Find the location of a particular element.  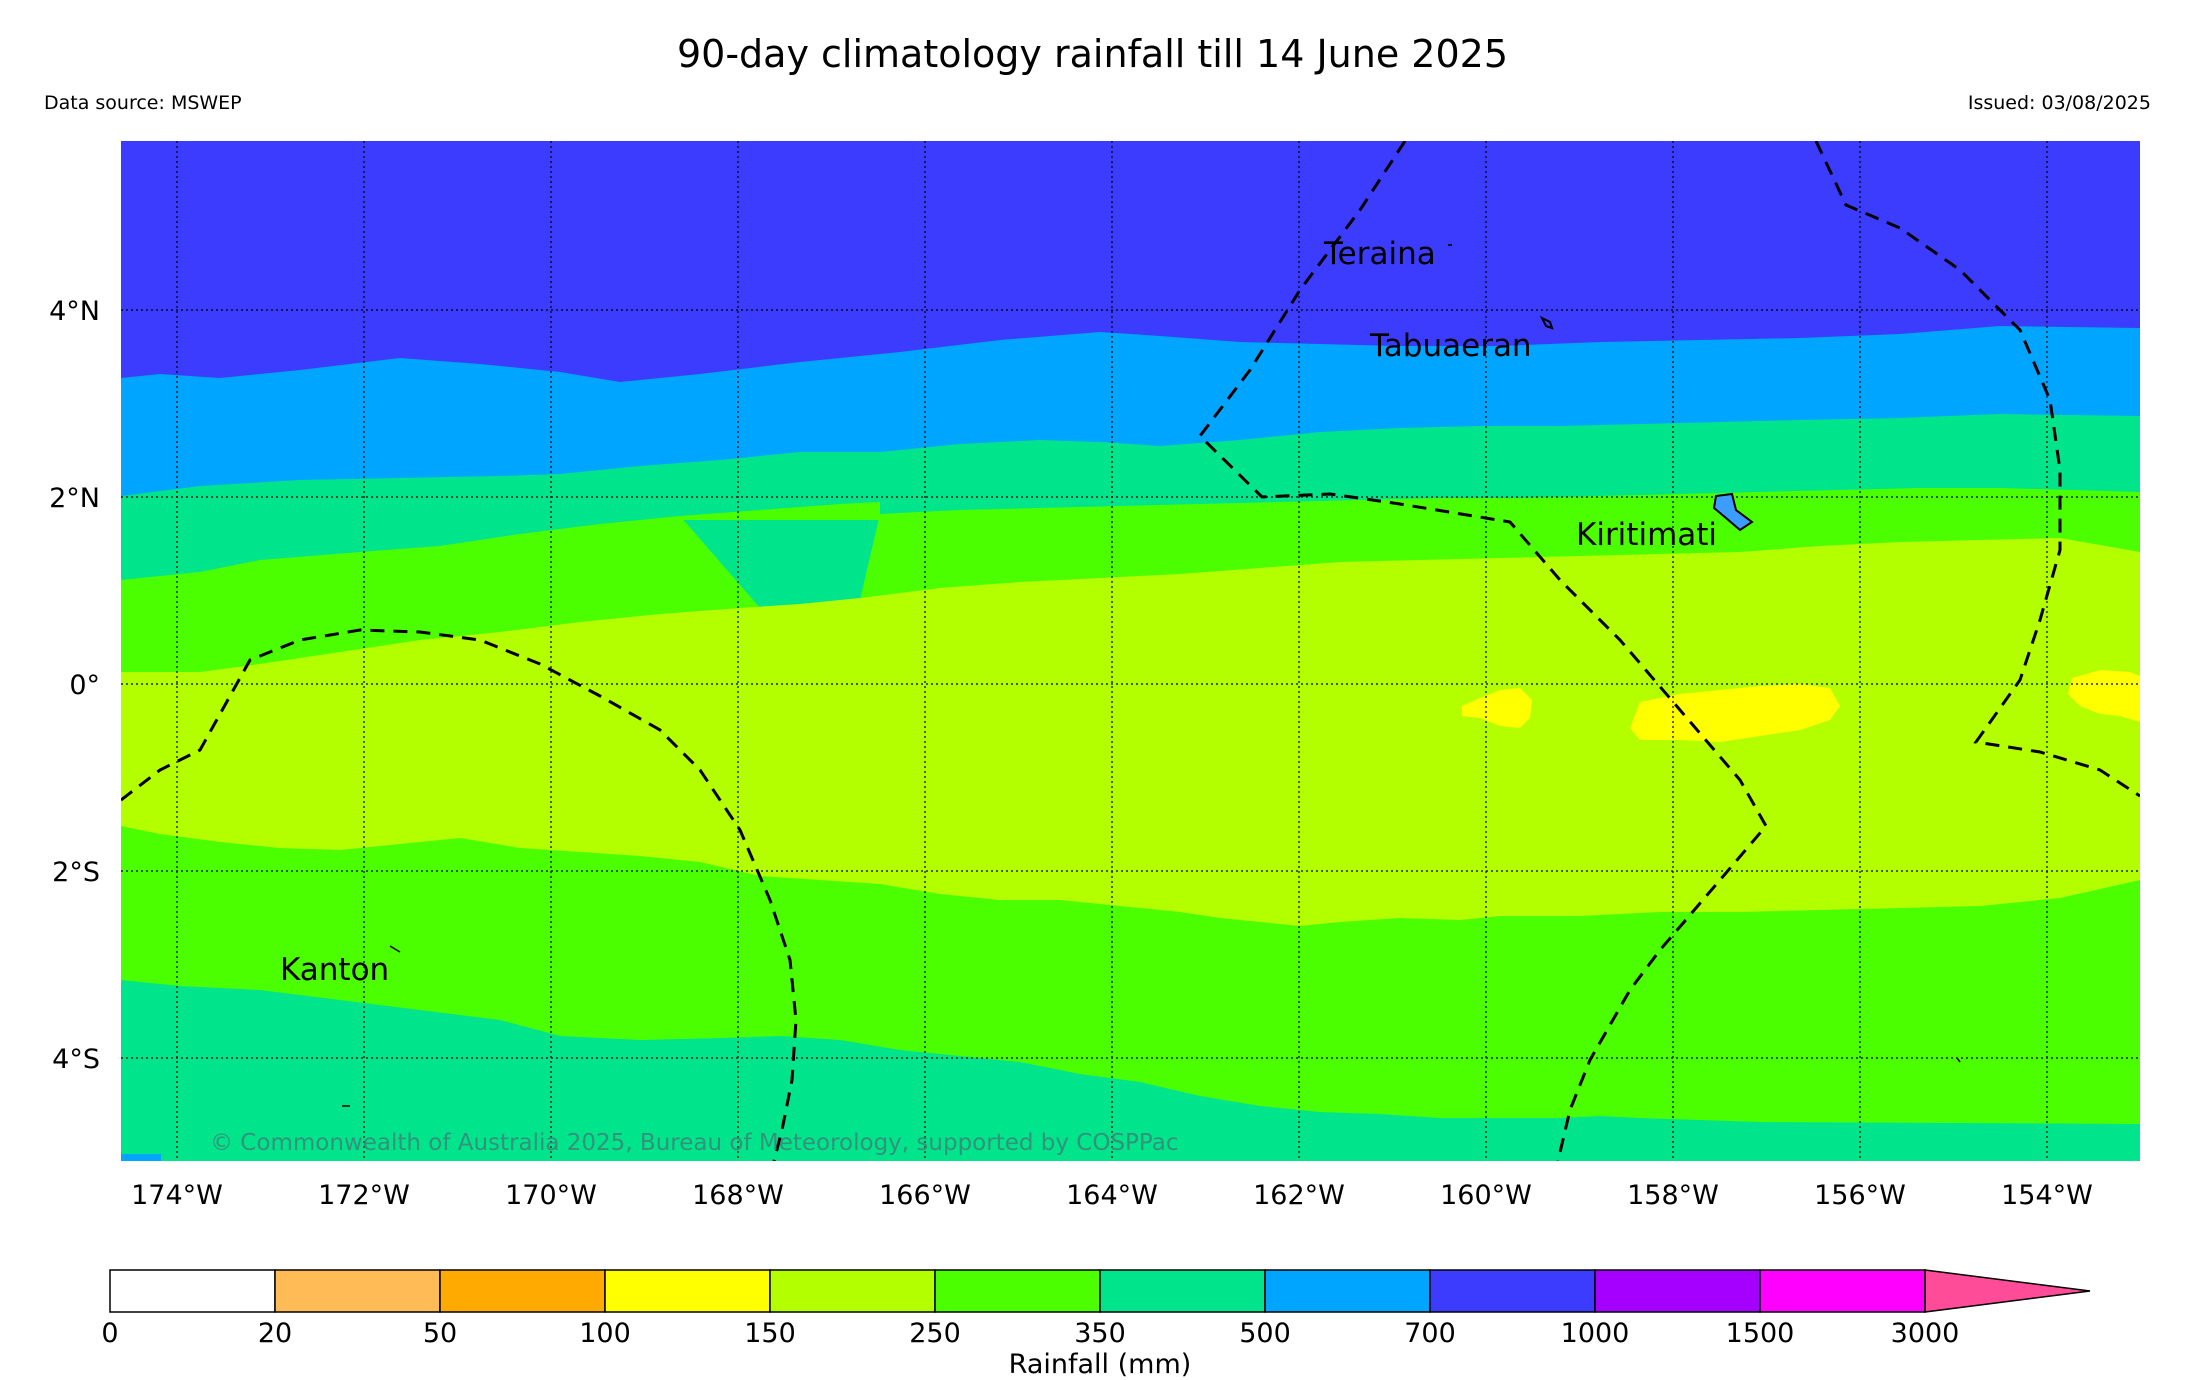

band-250-350-fill is located at coordinates (780, 511).